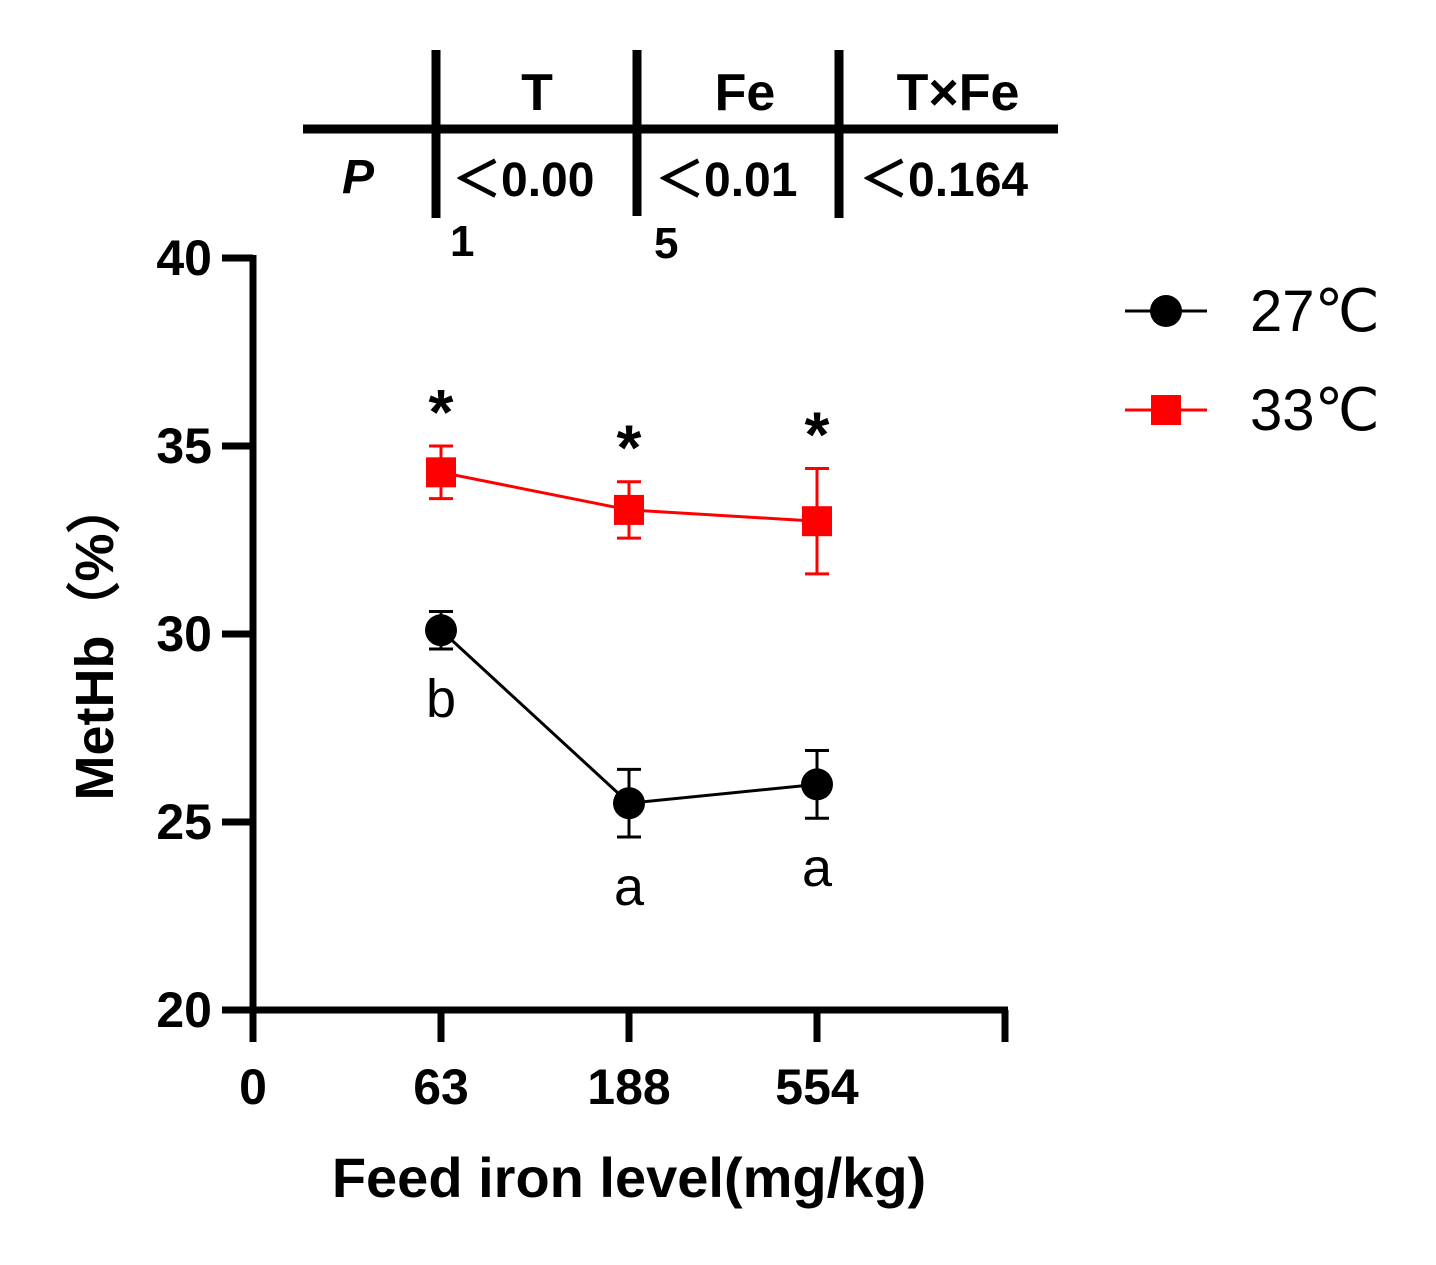  What do you see at coordinates (1315, 410) in the screenshot?
I see `legend-label: 33℃` at bounding box center [1315, 410].